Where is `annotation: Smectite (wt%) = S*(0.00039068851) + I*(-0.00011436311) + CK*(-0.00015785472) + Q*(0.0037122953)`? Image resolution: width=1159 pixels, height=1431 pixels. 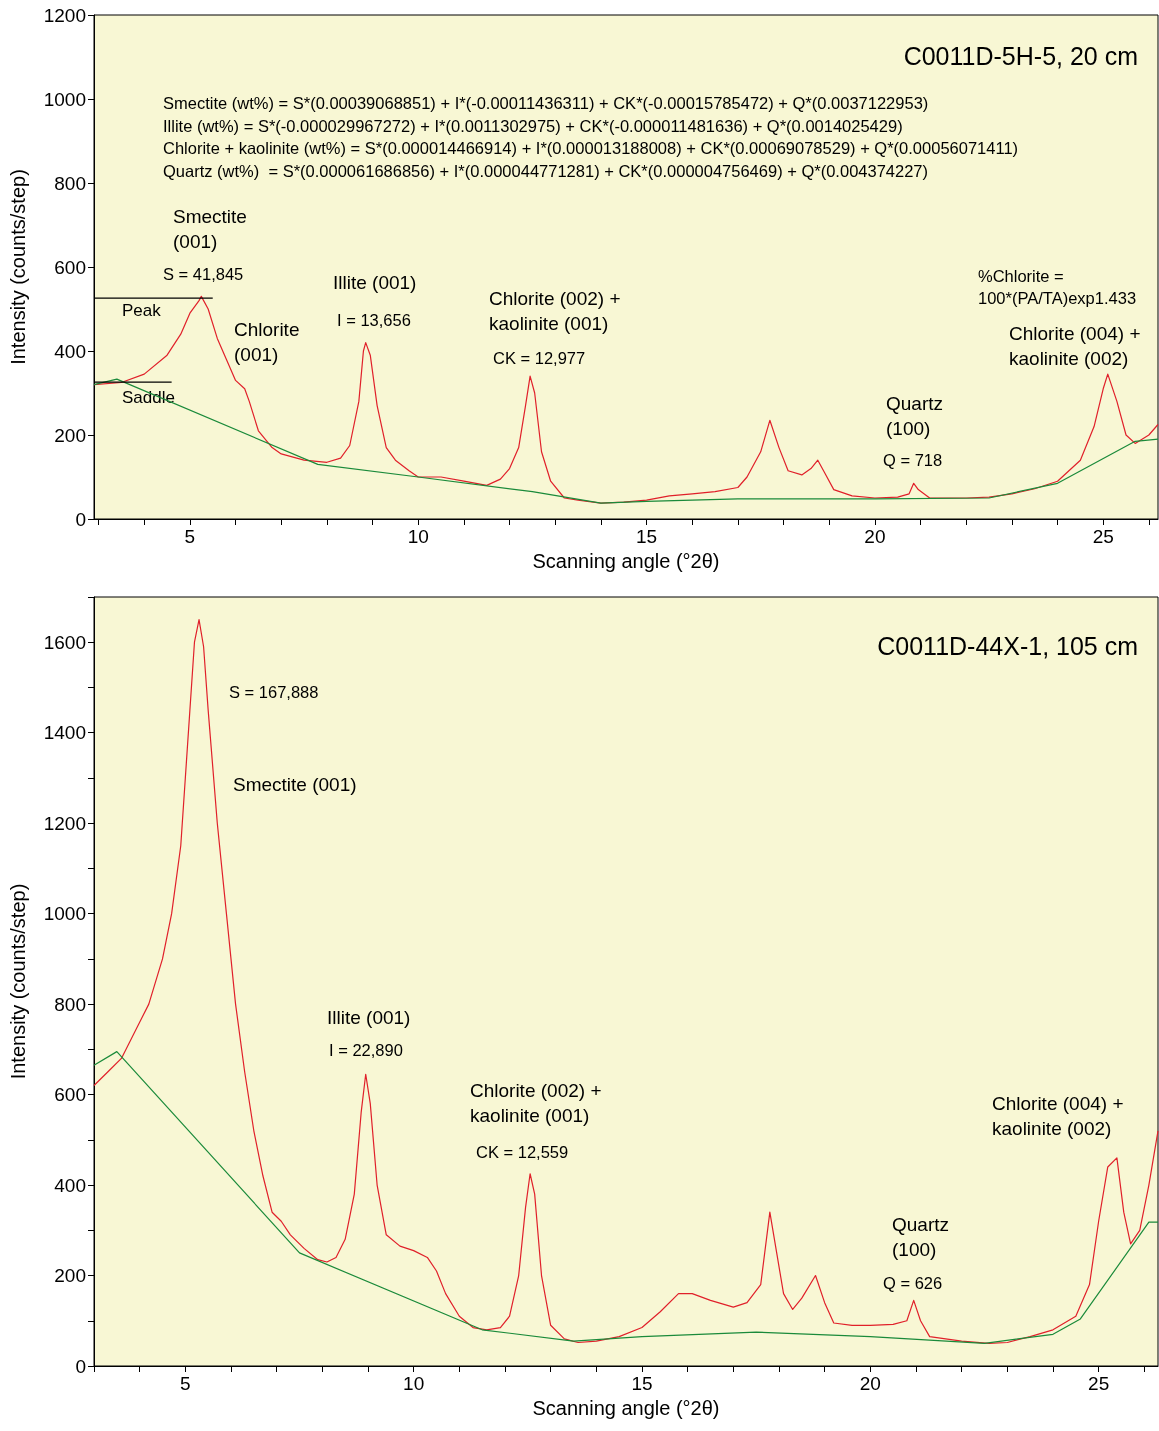
annotation: Smectite (wt%) = S*(0.00039068851) + I*(-0.00011436311) + CK*(-0.00015785472) + Q*(0.0037122953) is located at coordinates (546, 103).